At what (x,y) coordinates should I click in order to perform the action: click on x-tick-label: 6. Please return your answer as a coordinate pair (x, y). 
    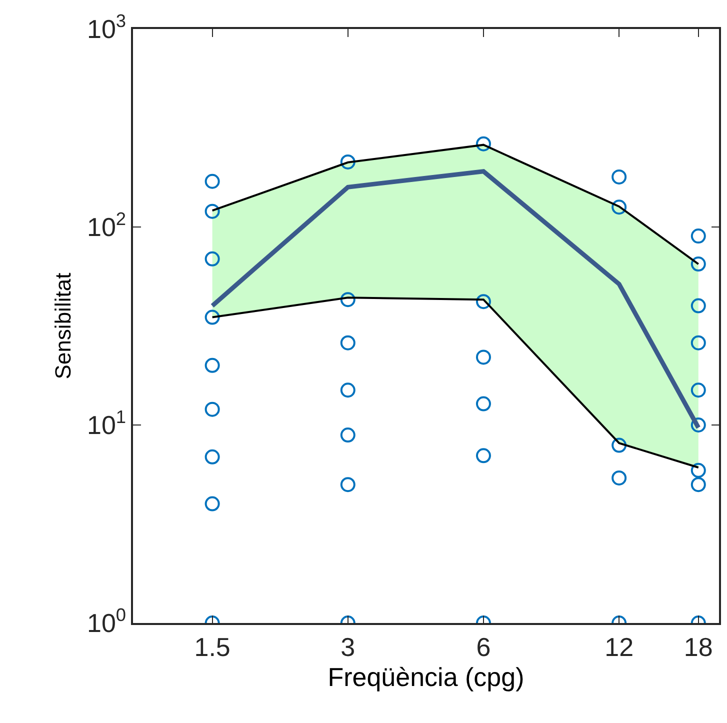
    Looking at the image, I should click on (483, 647).